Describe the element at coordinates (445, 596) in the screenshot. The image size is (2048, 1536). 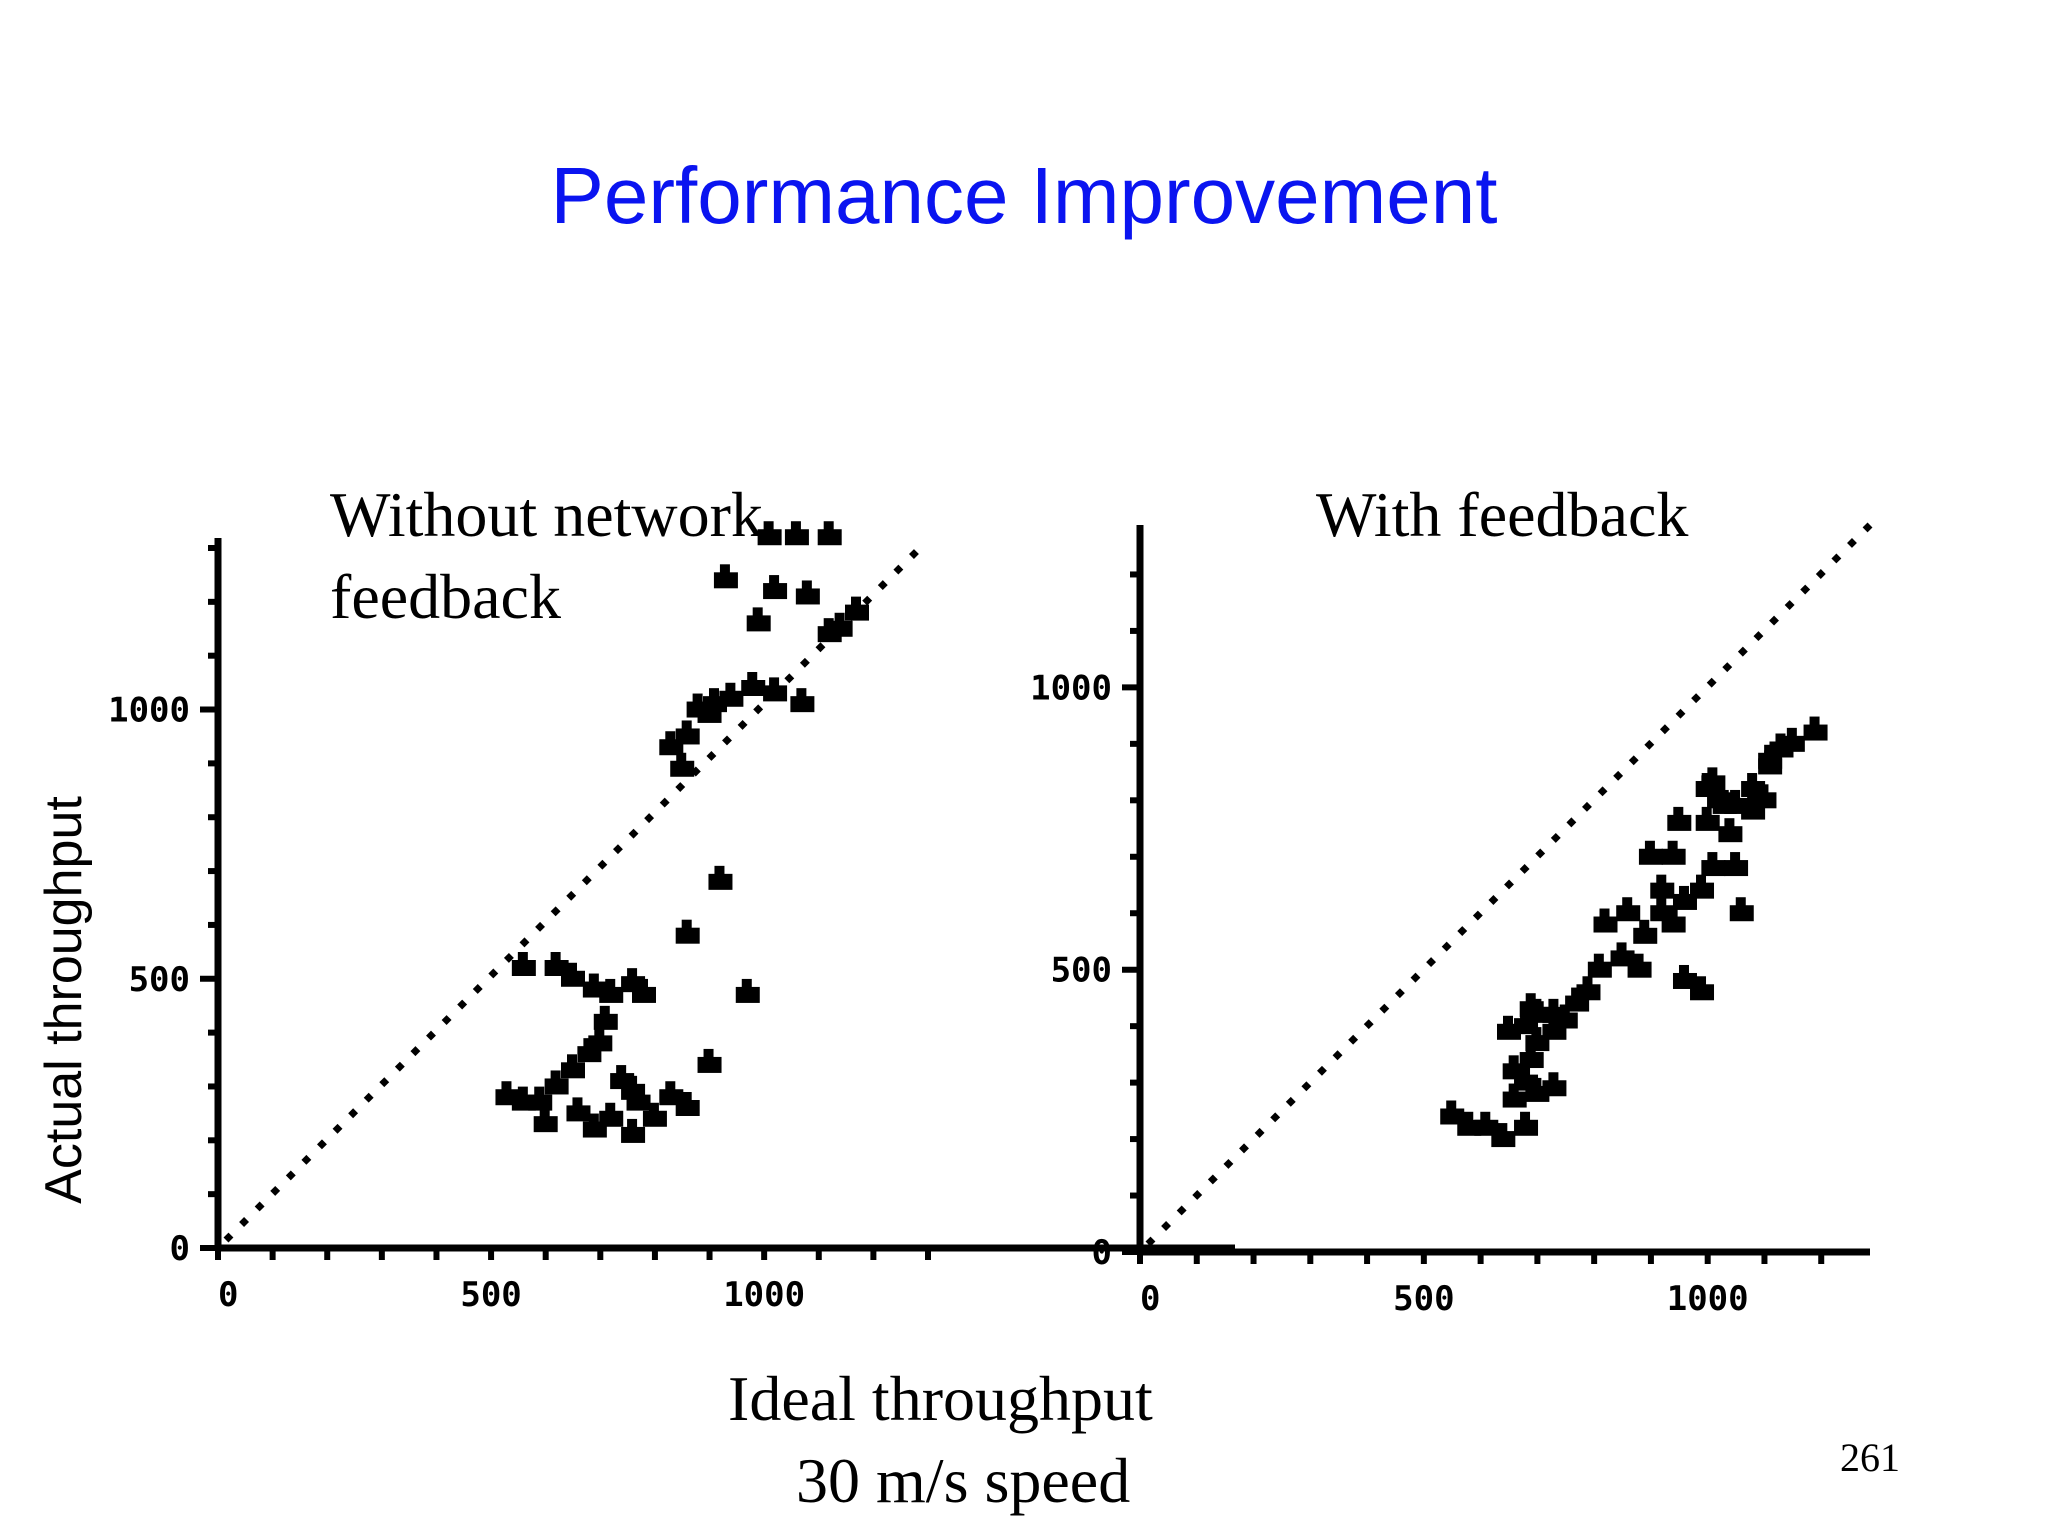
I see `chart1-title-line2: feedback` at that location.